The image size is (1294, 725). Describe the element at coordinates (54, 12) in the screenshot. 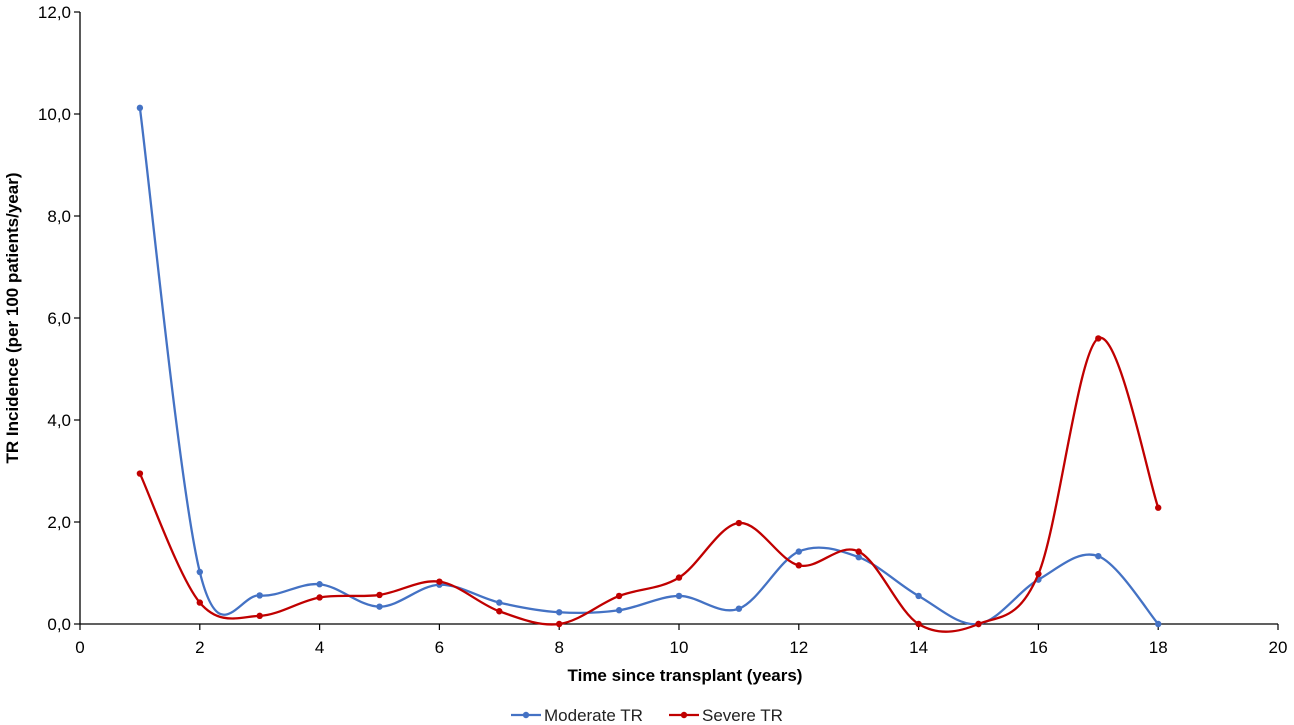

I see `y-tick-label: 12,0` at that location.